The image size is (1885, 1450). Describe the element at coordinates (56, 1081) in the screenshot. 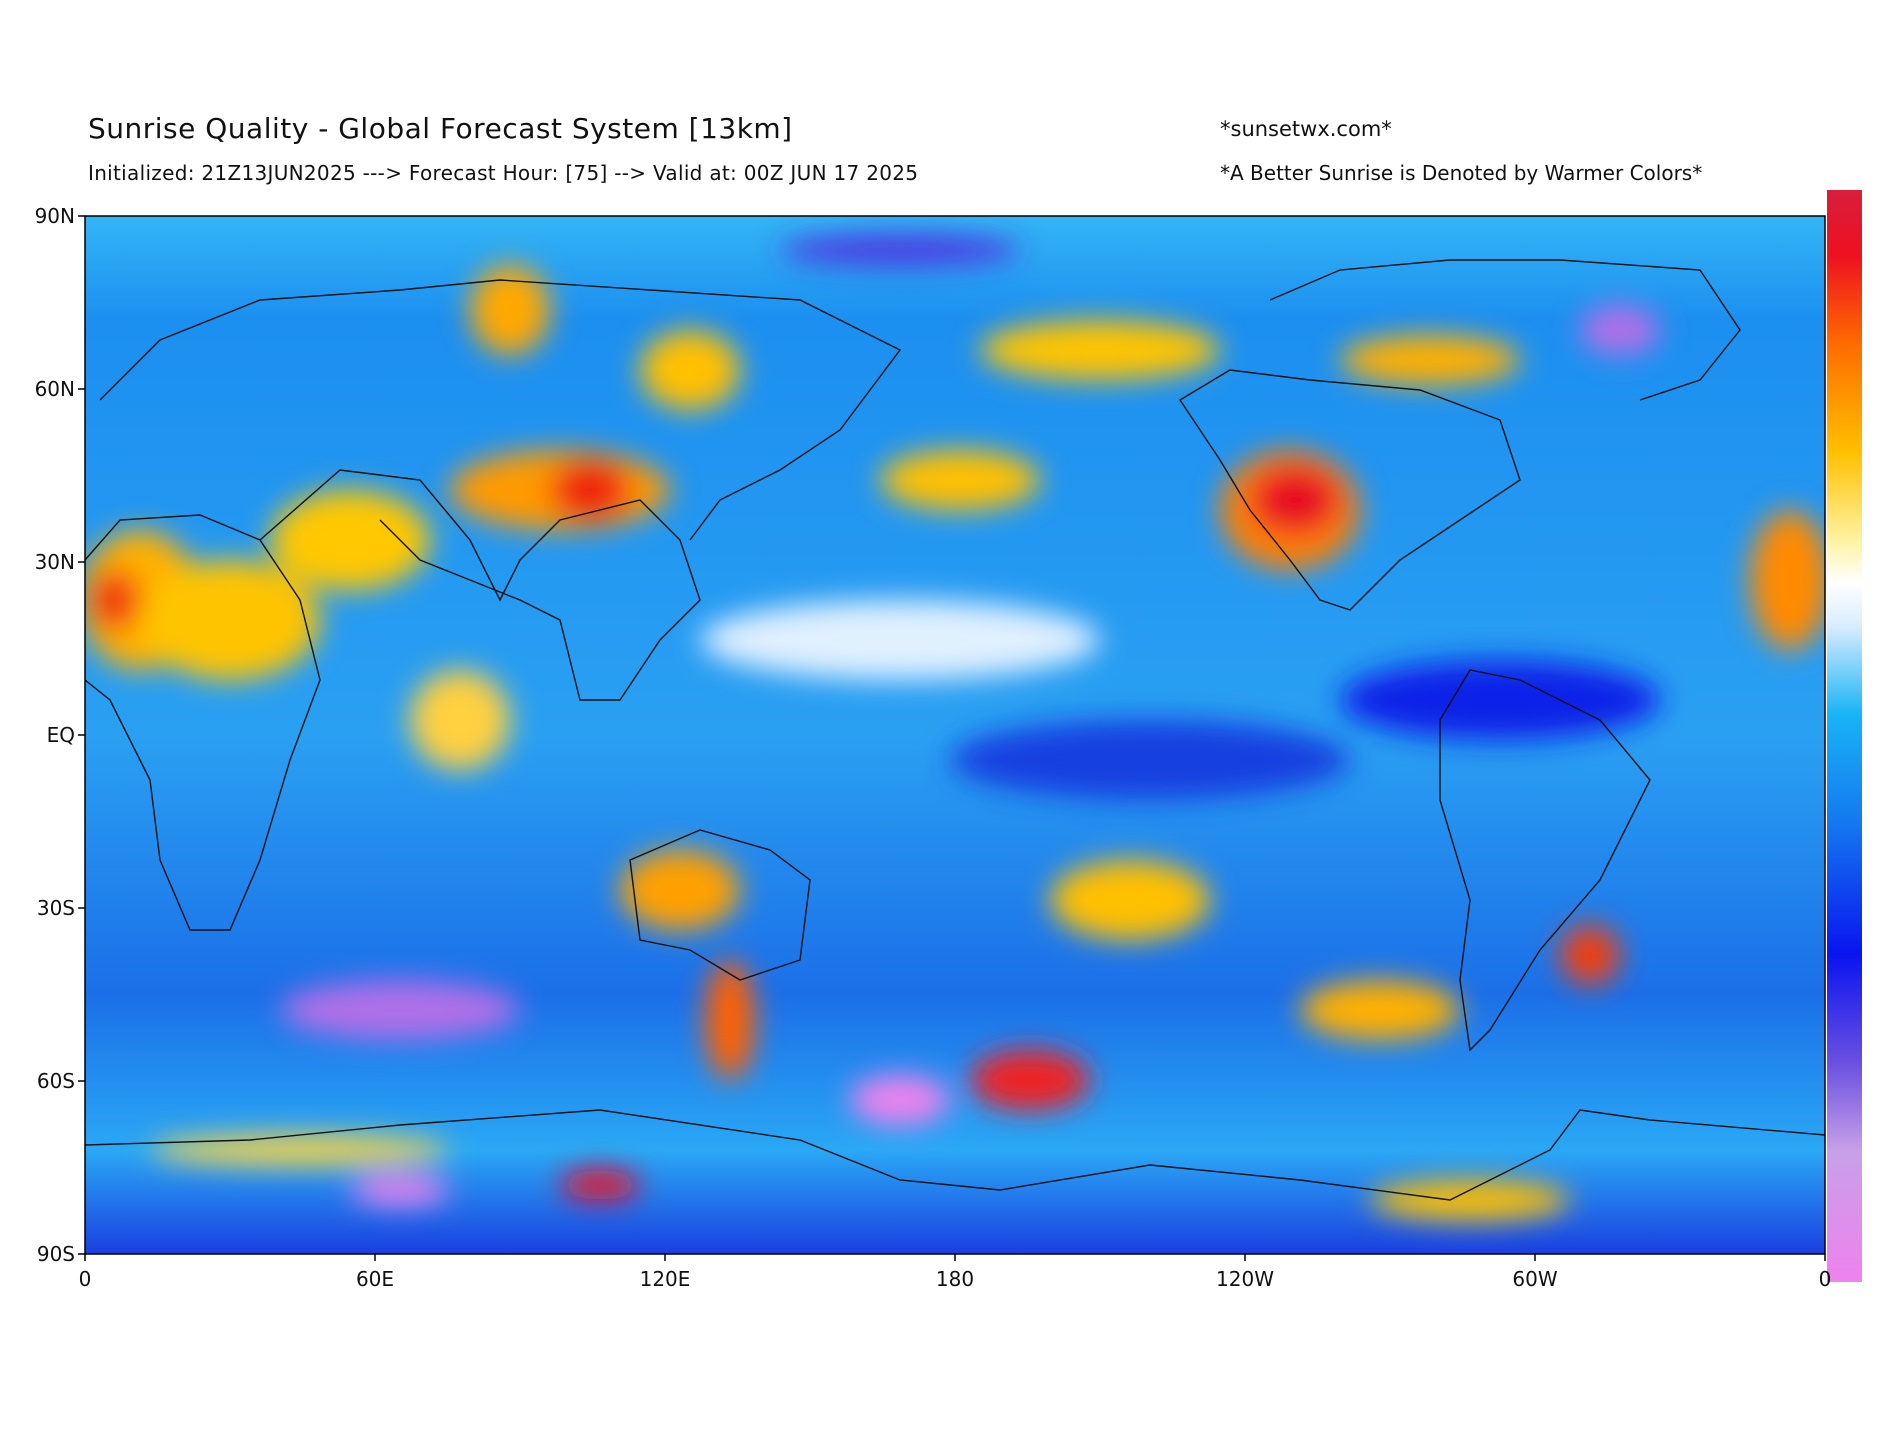

I see `lat-tick-label: 60S` at that location.